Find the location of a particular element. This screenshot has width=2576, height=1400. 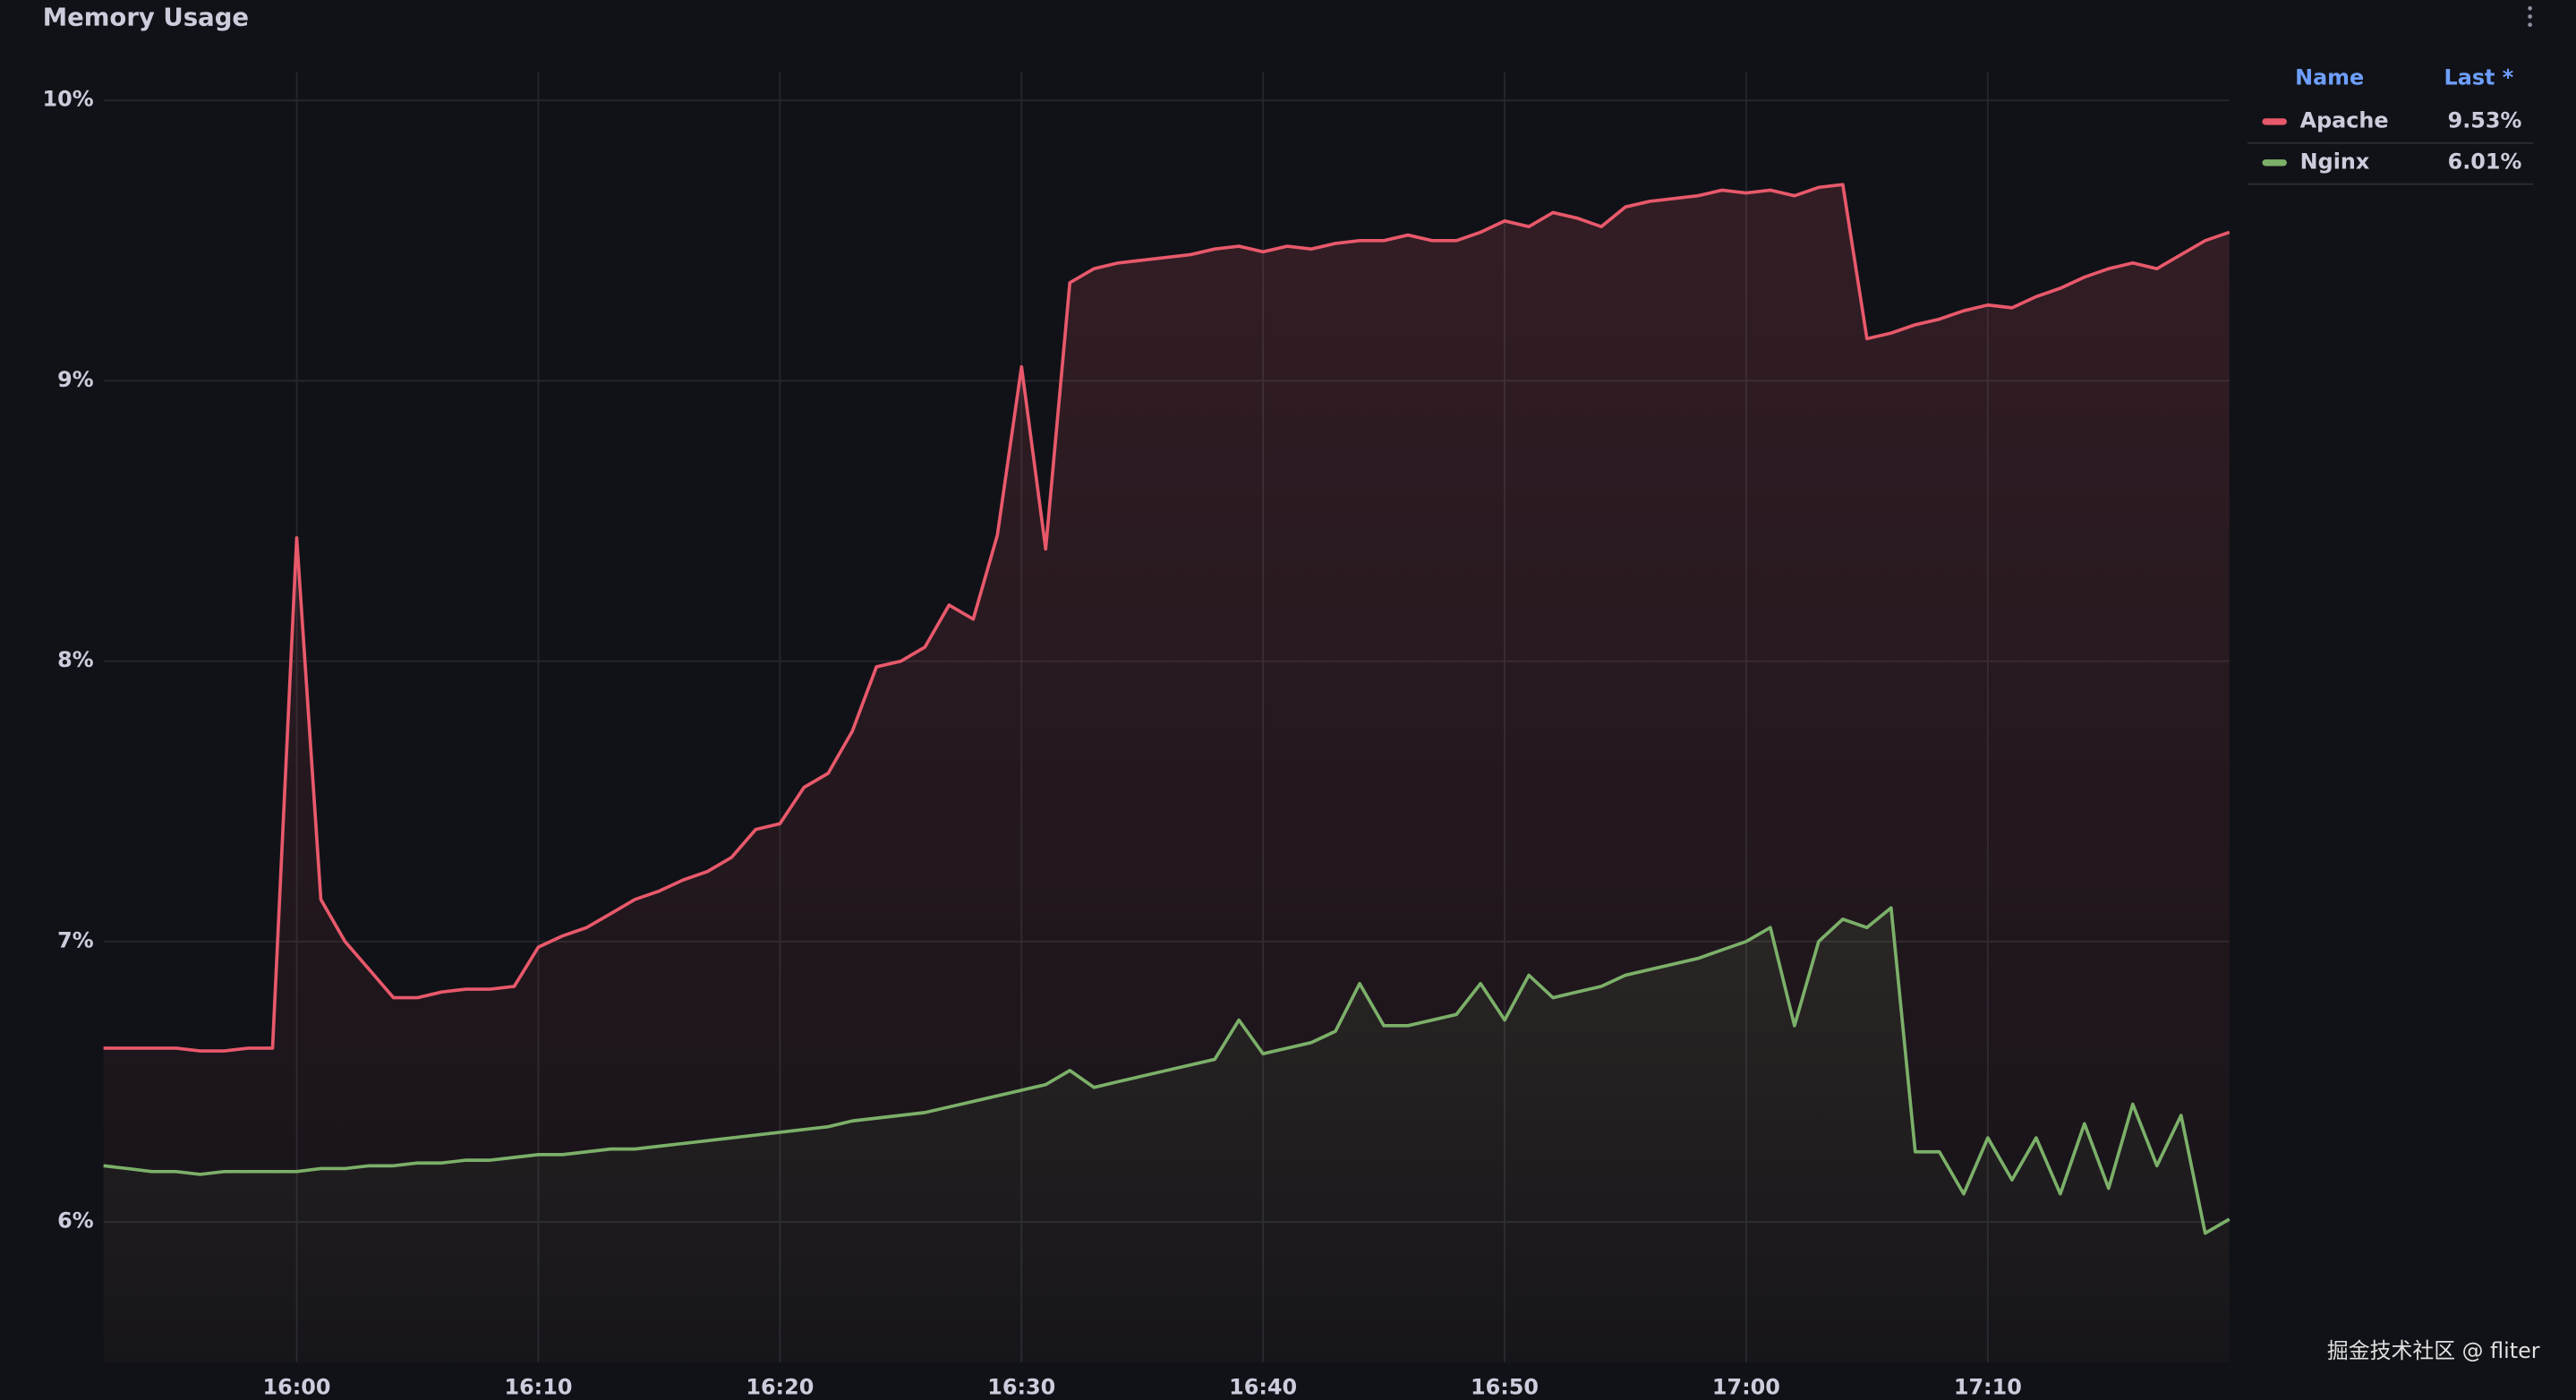

x-tick-label: 16:10 is located at coordinates (538, 1387).